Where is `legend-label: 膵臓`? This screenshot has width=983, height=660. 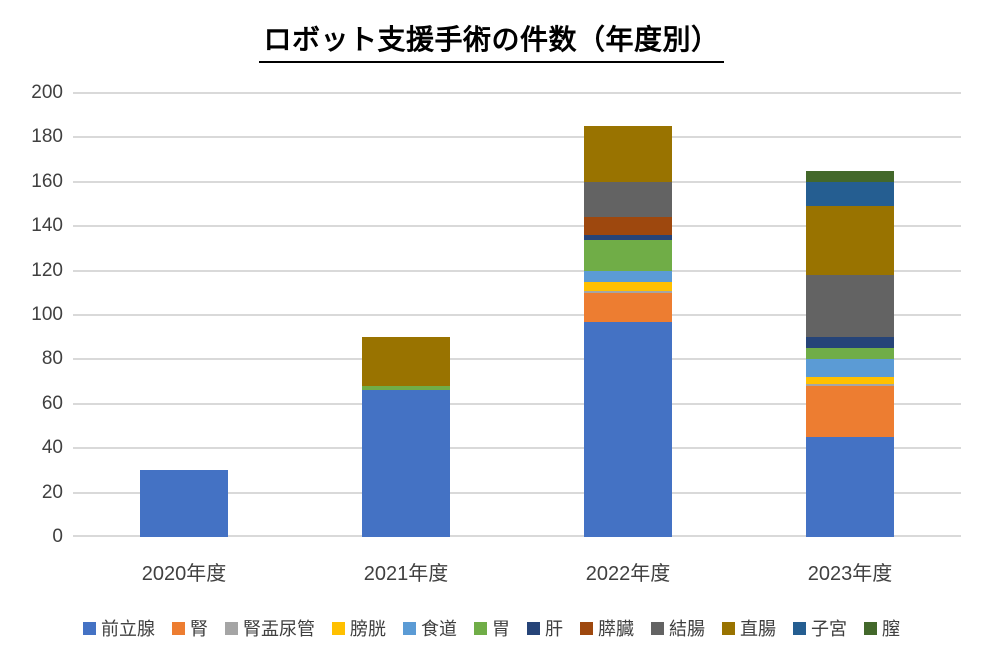
legend-label: 膵臓 is located at coordinates (616, 629).